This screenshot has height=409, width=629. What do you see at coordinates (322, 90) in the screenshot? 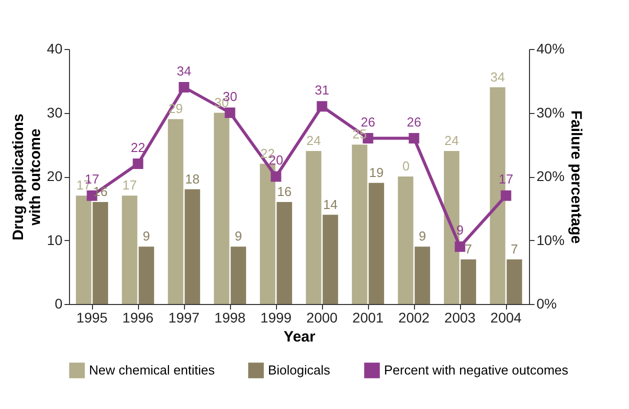
I see `data-label: 31` at bounding box center [322, 90].